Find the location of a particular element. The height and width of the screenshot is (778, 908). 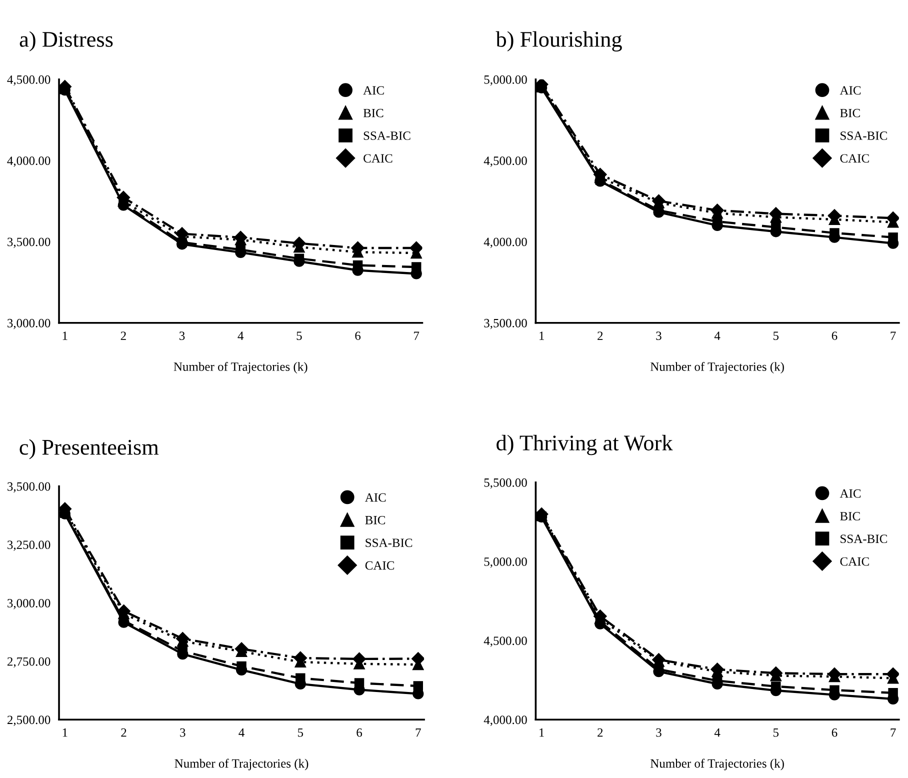

chart-title: d) Thriving at Work is located at coordinates (584, 445).